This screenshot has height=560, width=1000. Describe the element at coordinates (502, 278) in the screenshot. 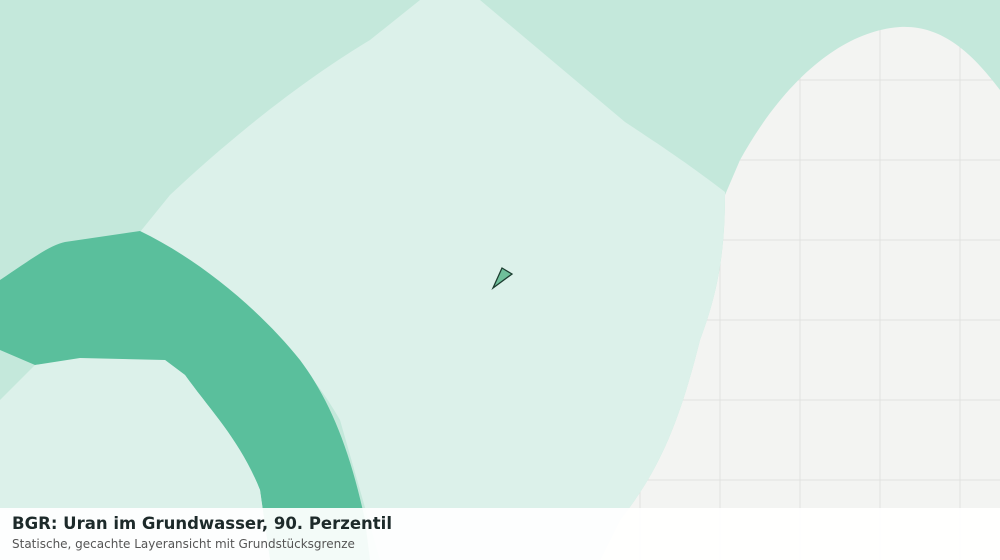

I see `parcel-boundary` at that location.